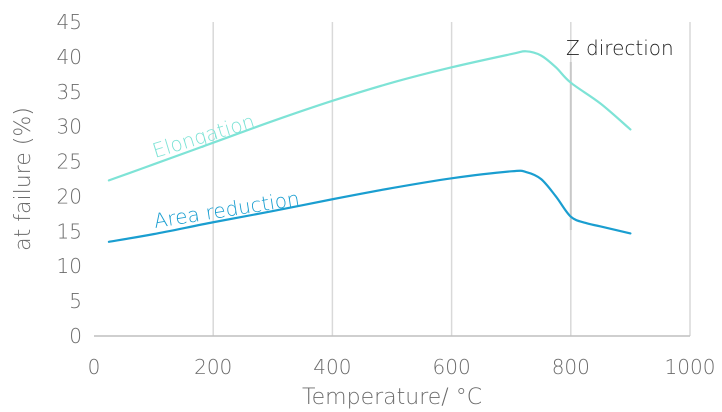 This screenshot has height=412, width=722. What do you see at coordinates (203, 136) in the screenshot?
I see `series-label-elongation: Elongation` at bounding box center [203, 136].